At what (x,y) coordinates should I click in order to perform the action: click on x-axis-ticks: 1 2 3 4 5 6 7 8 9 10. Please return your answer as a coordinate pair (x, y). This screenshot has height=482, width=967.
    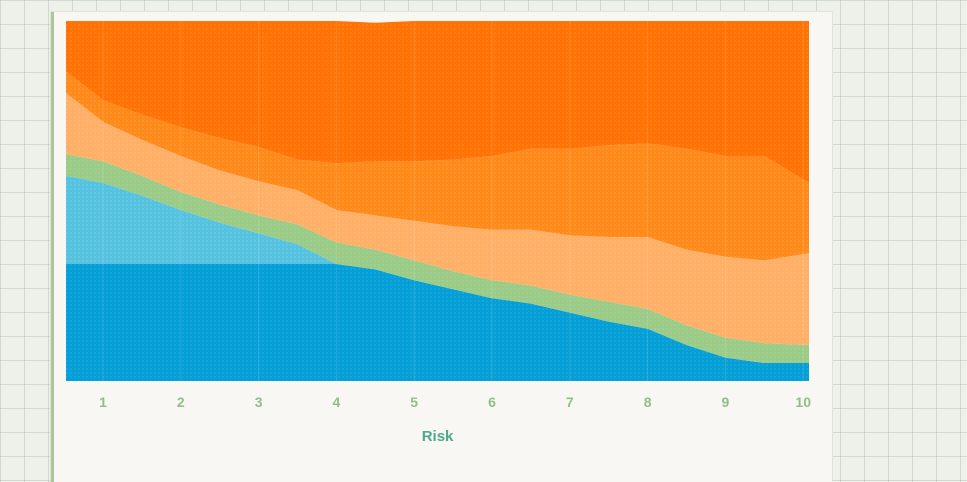
    Looking at the image, I should click on (455, 402).